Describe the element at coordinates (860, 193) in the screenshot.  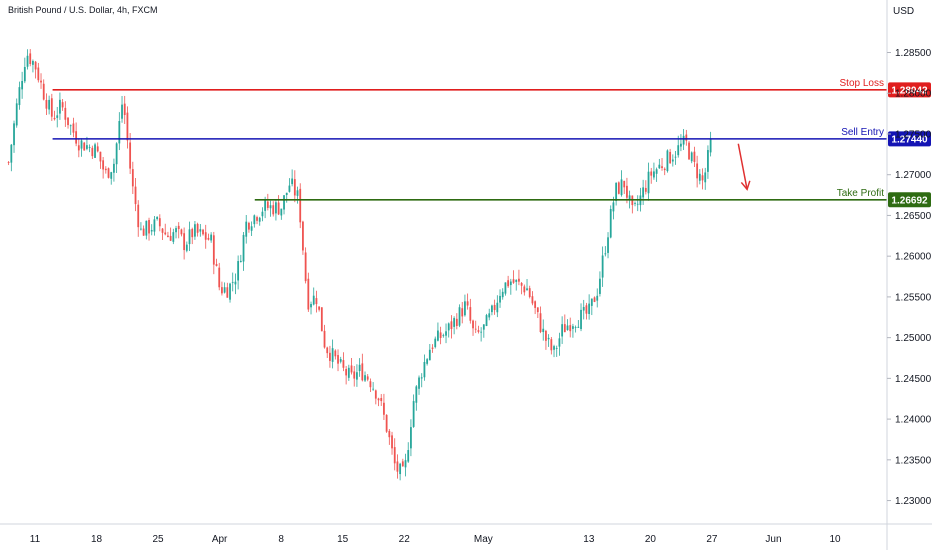
I see `take-profit-label: Take Profit` at that location.